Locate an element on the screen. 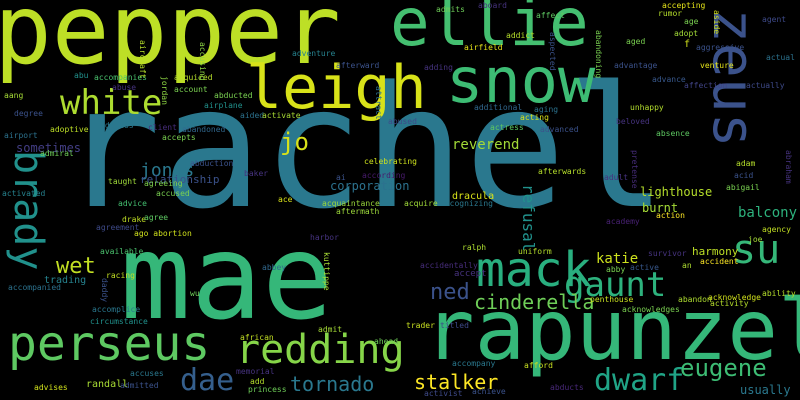  word-ace: ace is located at coordinates (285, 199).